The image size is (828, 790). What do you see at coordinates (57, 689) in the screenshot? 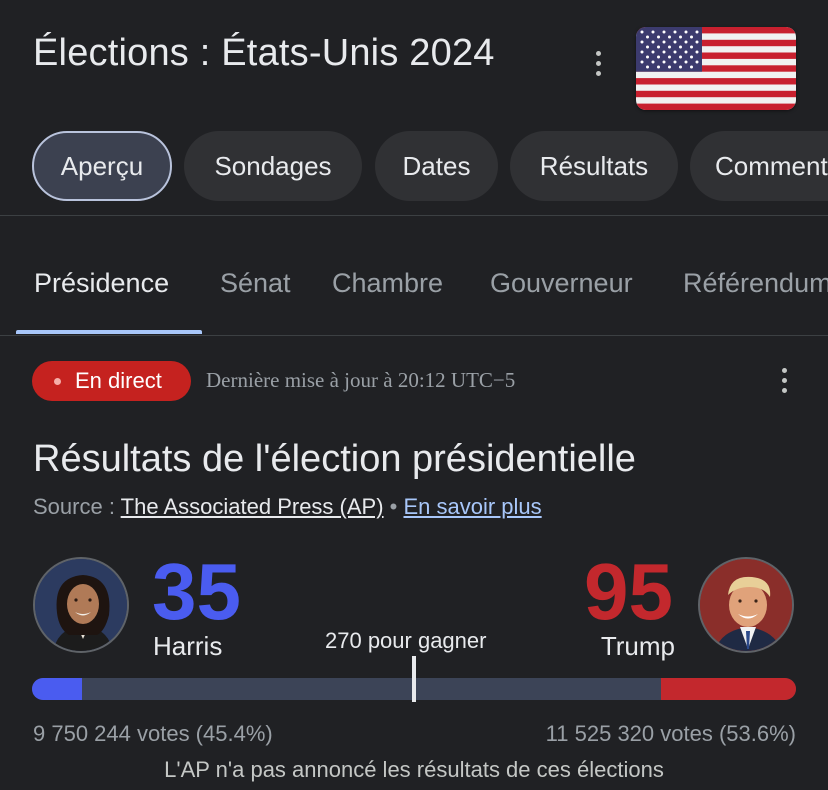
I see `harris-bar-segment` at bounding box center [57, 689].